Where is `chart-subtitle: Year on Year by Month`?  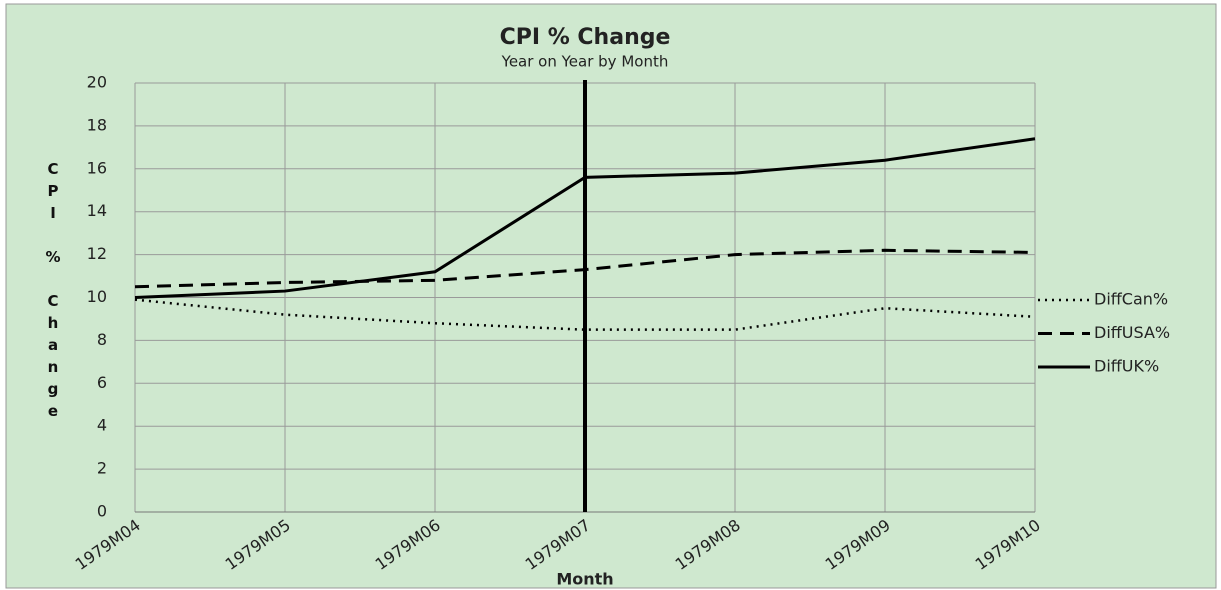 chart-subtitle: Year on Year by Month is located at coordinates (585, 62).